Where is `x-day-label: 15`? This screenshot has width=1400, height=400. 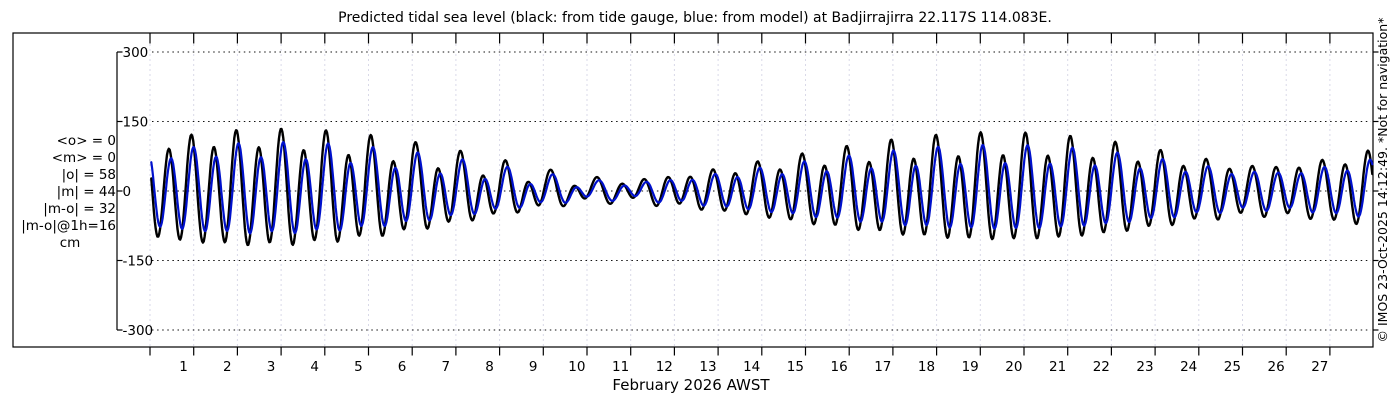 x-day-label: 15 is located at coordinates (795, 367).